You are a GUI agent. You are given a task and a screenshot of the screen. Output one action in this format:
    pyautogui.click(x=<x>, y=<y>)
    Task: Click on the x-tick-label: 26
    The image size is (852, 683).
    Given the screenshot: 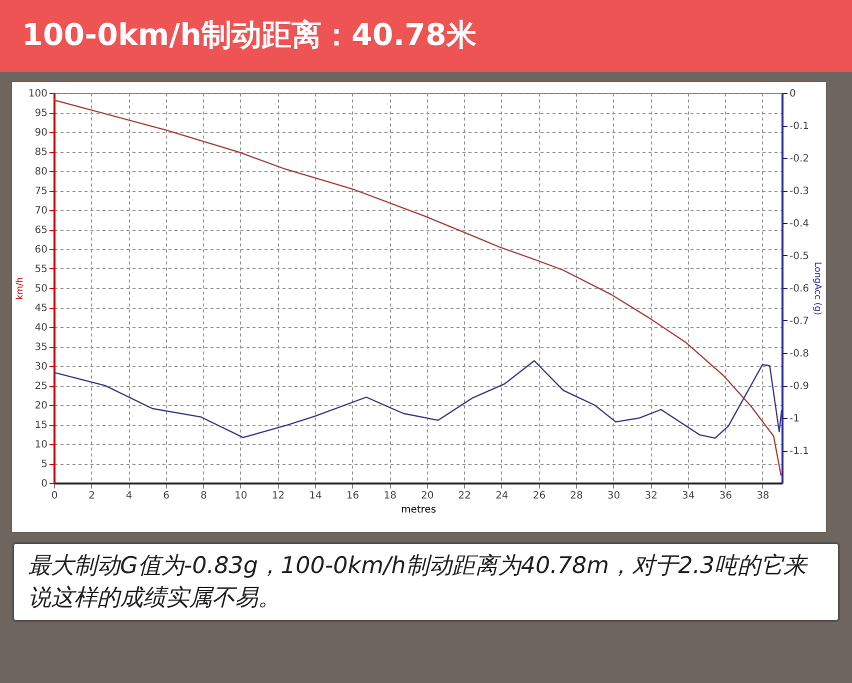 What is the action you would take?
    pyautogui.click(x=539, y=496)
    